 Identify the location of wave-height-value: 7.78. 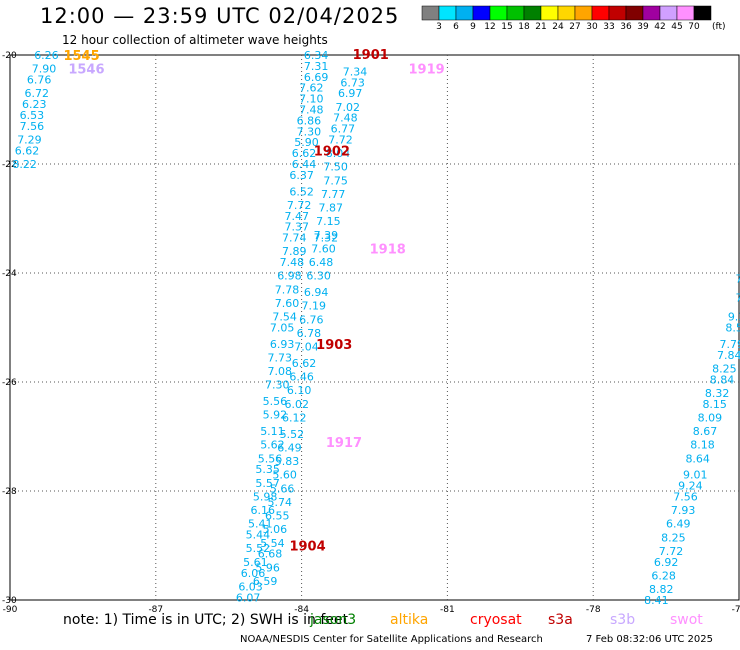
(287, 289).